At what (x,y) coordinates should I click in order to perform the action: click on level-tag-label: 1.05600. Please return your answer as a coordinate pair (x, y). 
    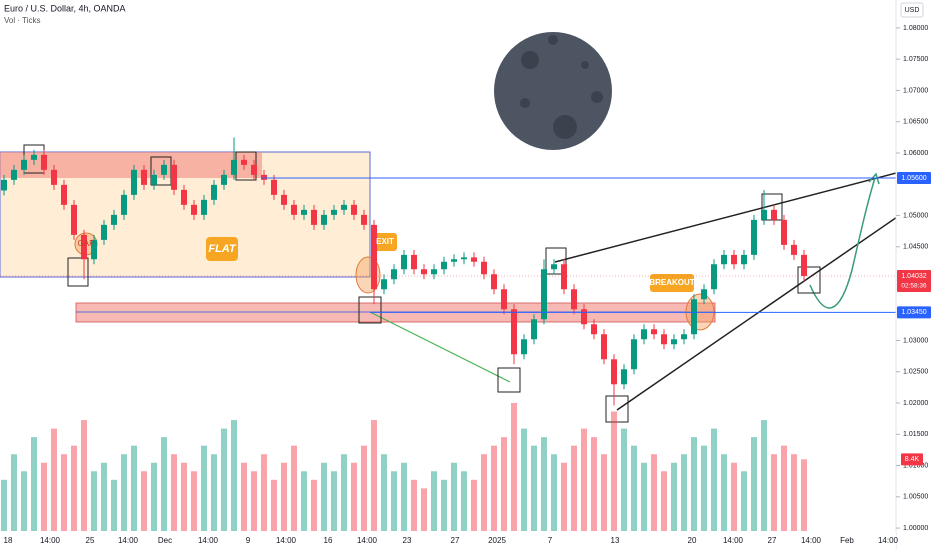
    Looking at the image, I should click on (913, 178).